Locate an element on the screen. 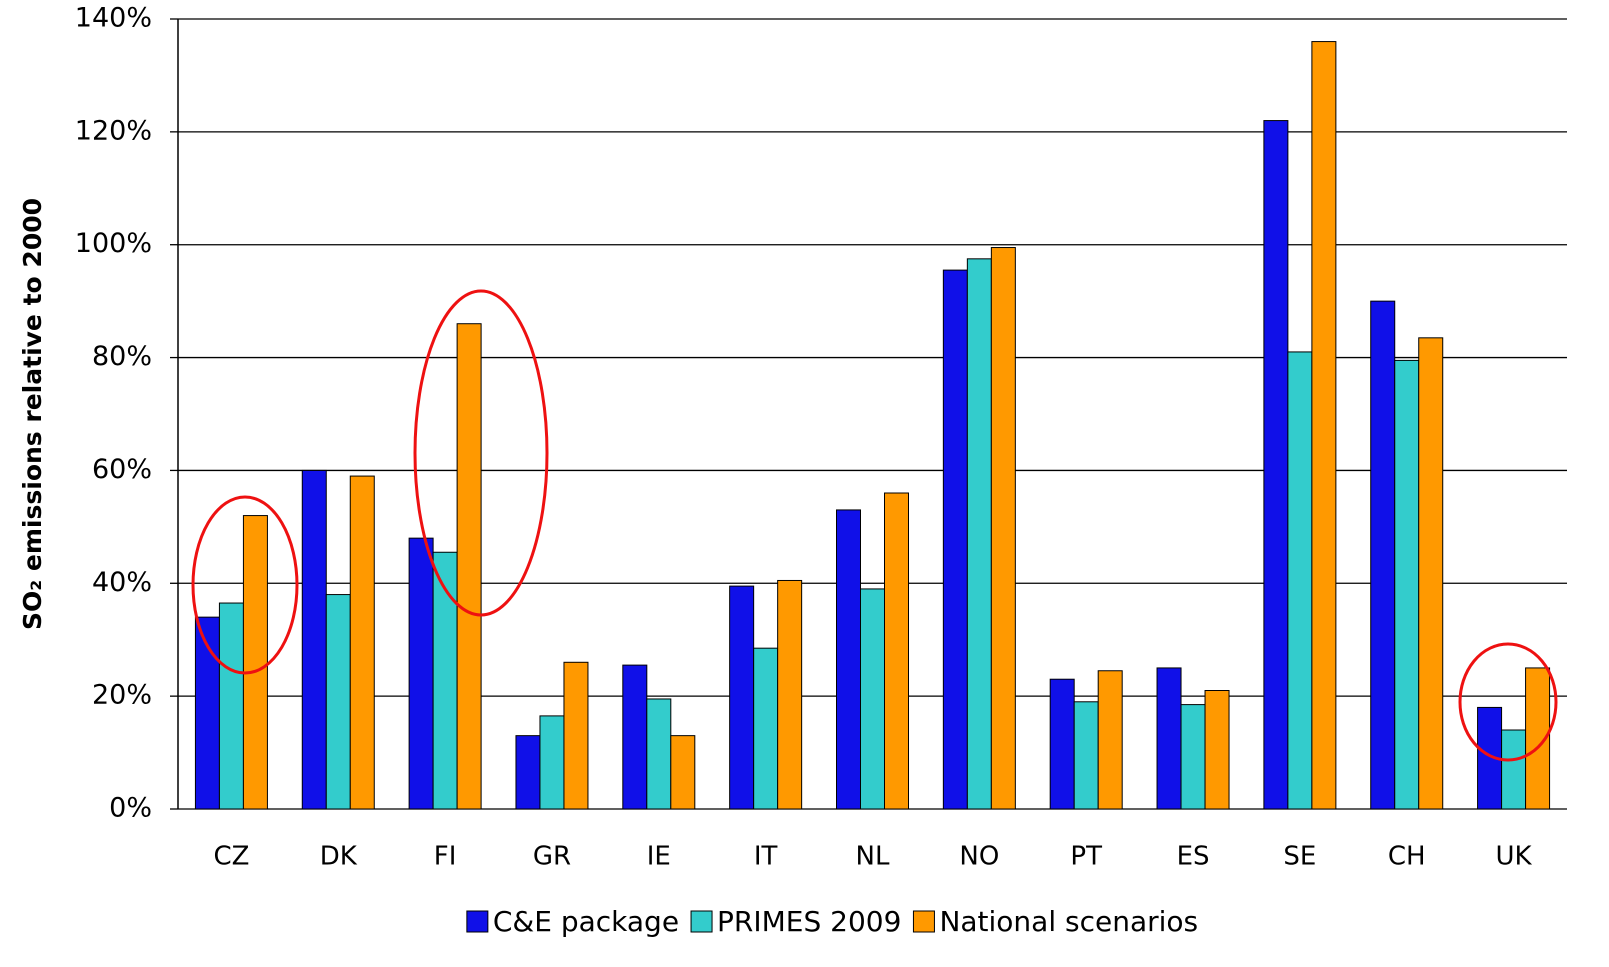  x-tick-label: DK is located at coordinates (339, 857).